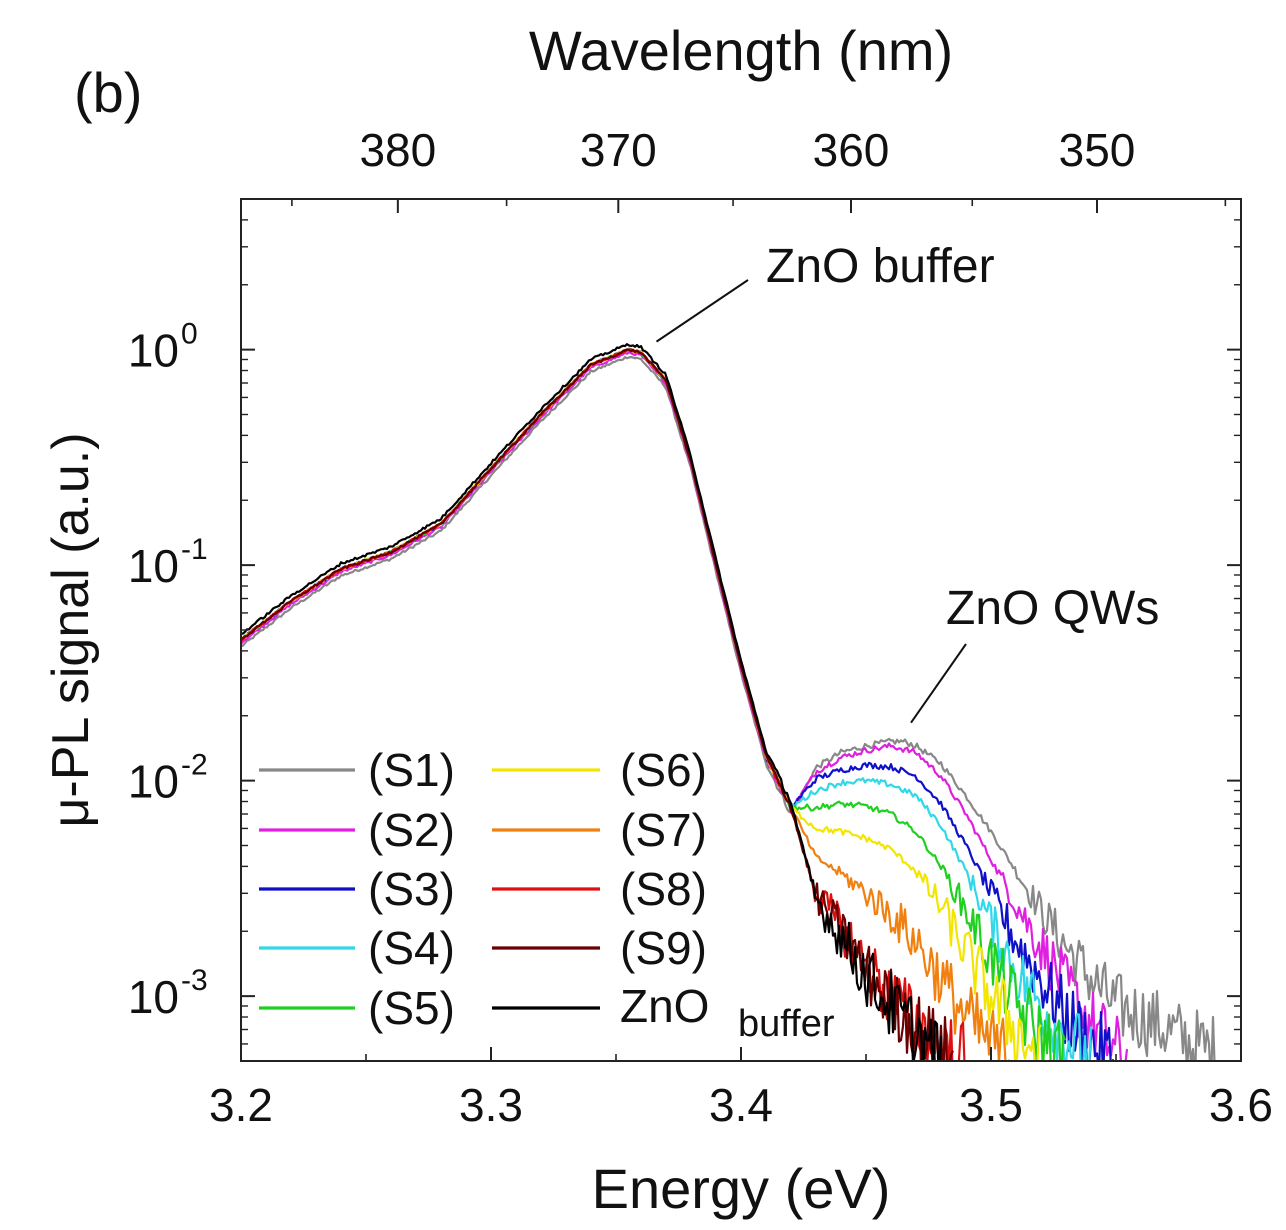 The height and width of the screenshot is (1230, 1286). I want to click on legend-label: (S9), so click(663, 948).